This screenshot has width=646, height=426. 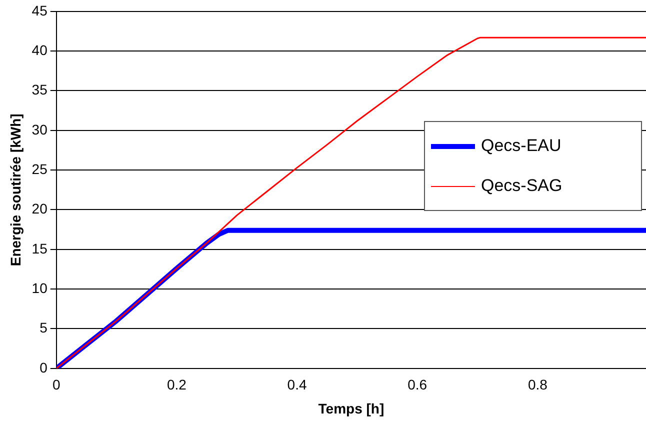 I want to click on y-axis-title: Energie soutirée [kWh], so click(x=15, y=190).